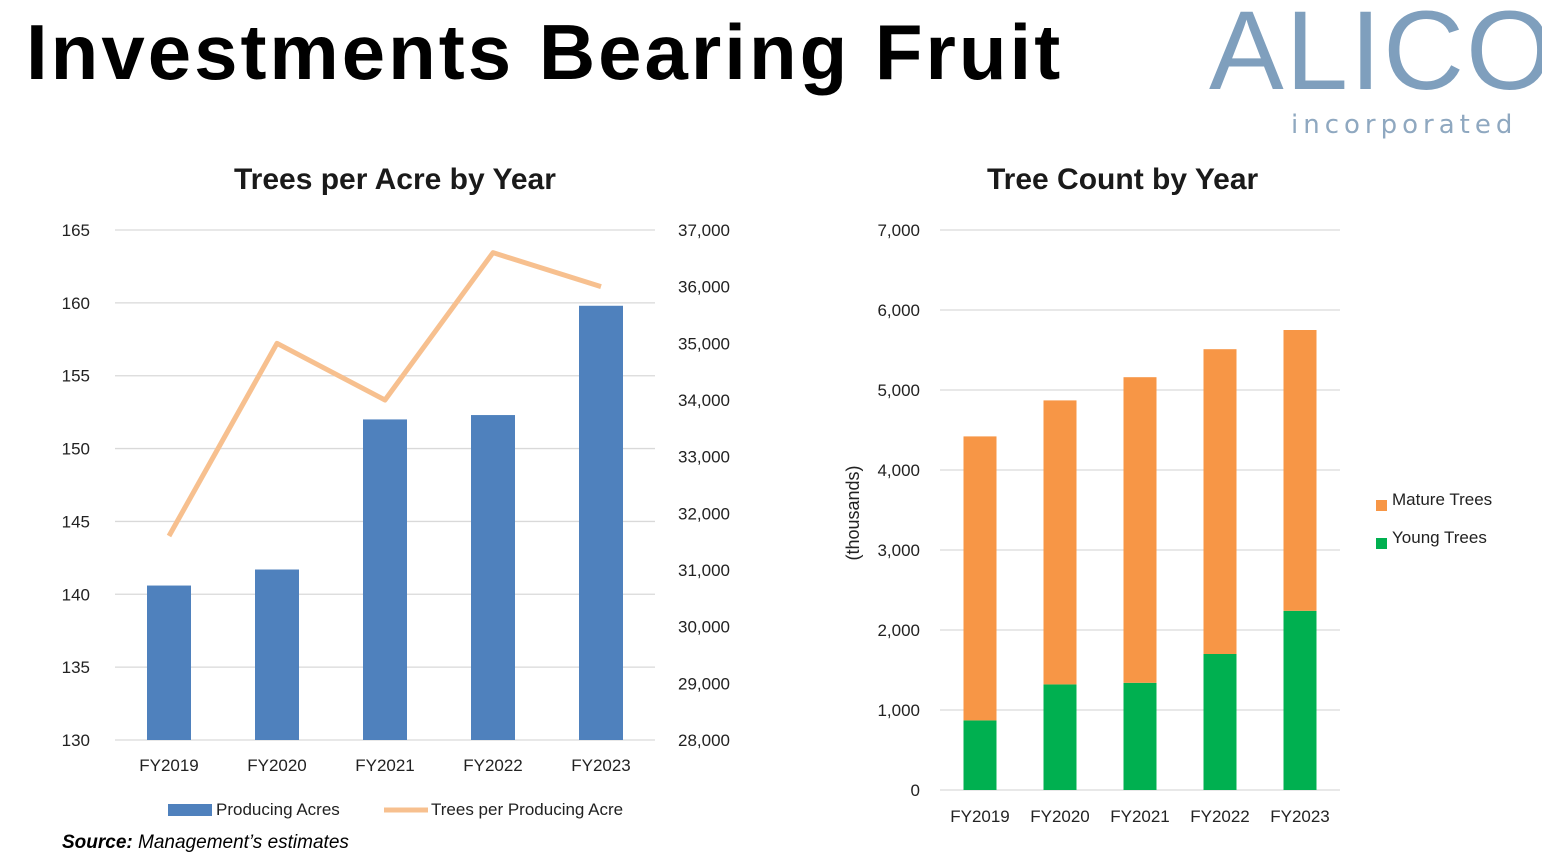  I want to click on chart-1-title: Trees per Acre by Year, so click(395, 179).